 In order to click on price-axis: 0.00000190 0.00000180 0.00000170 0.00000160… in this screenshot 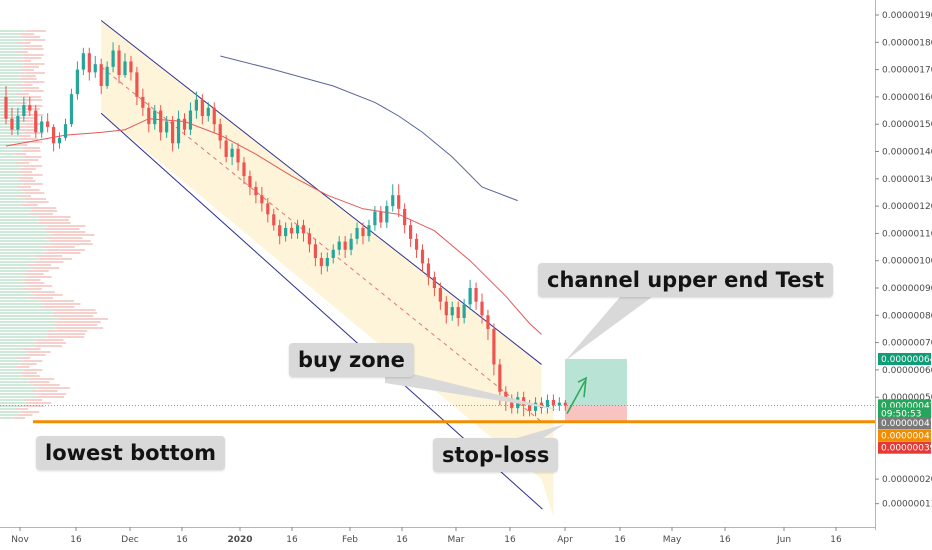, I will do `click(903, 275)`.